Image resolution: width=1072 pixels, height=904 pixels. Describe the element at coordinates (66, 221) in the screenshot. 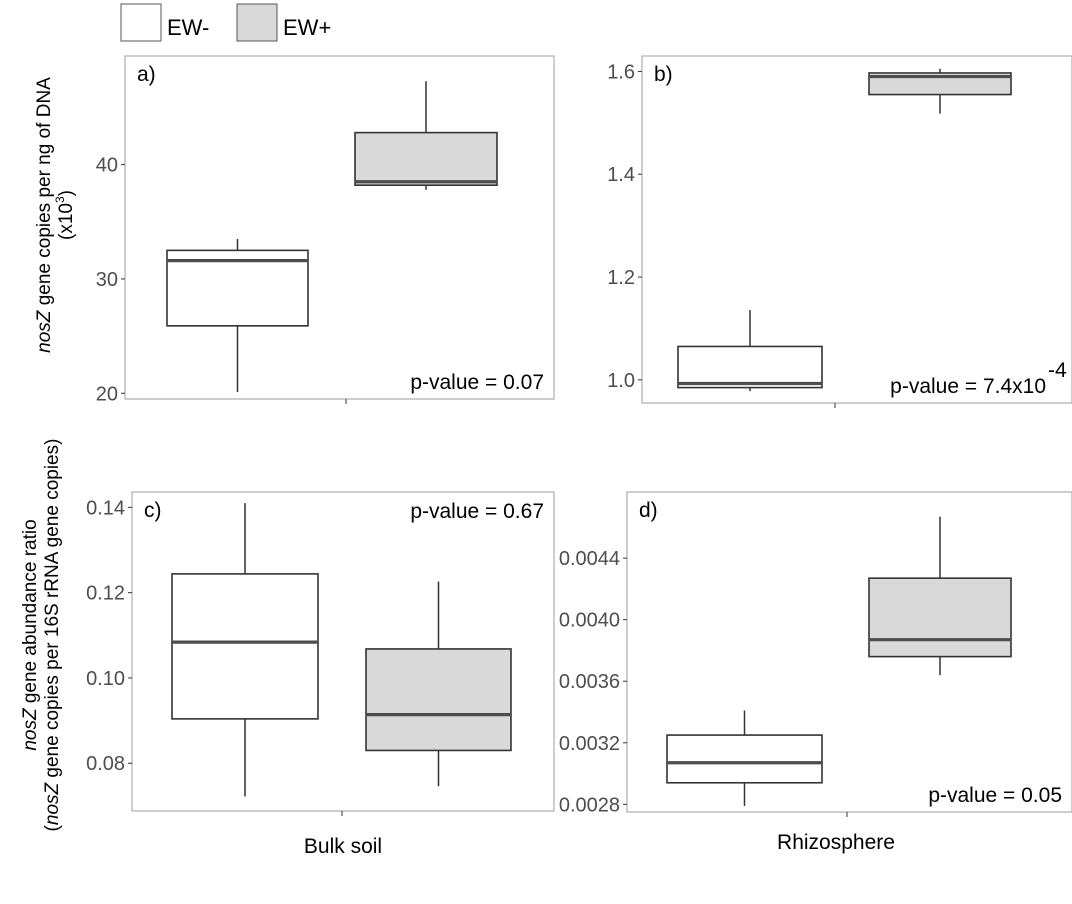

I see `y-title-top-prefix: (x10` at that location.